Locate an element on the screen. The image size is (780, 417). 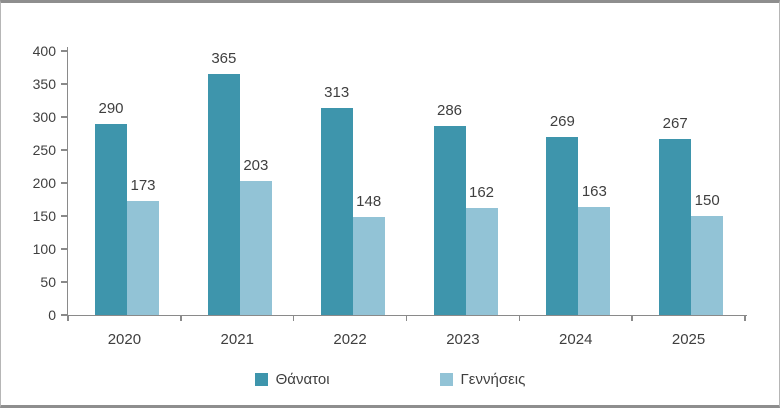
y-axis-label: 200 is located at coordinates (44, 183).